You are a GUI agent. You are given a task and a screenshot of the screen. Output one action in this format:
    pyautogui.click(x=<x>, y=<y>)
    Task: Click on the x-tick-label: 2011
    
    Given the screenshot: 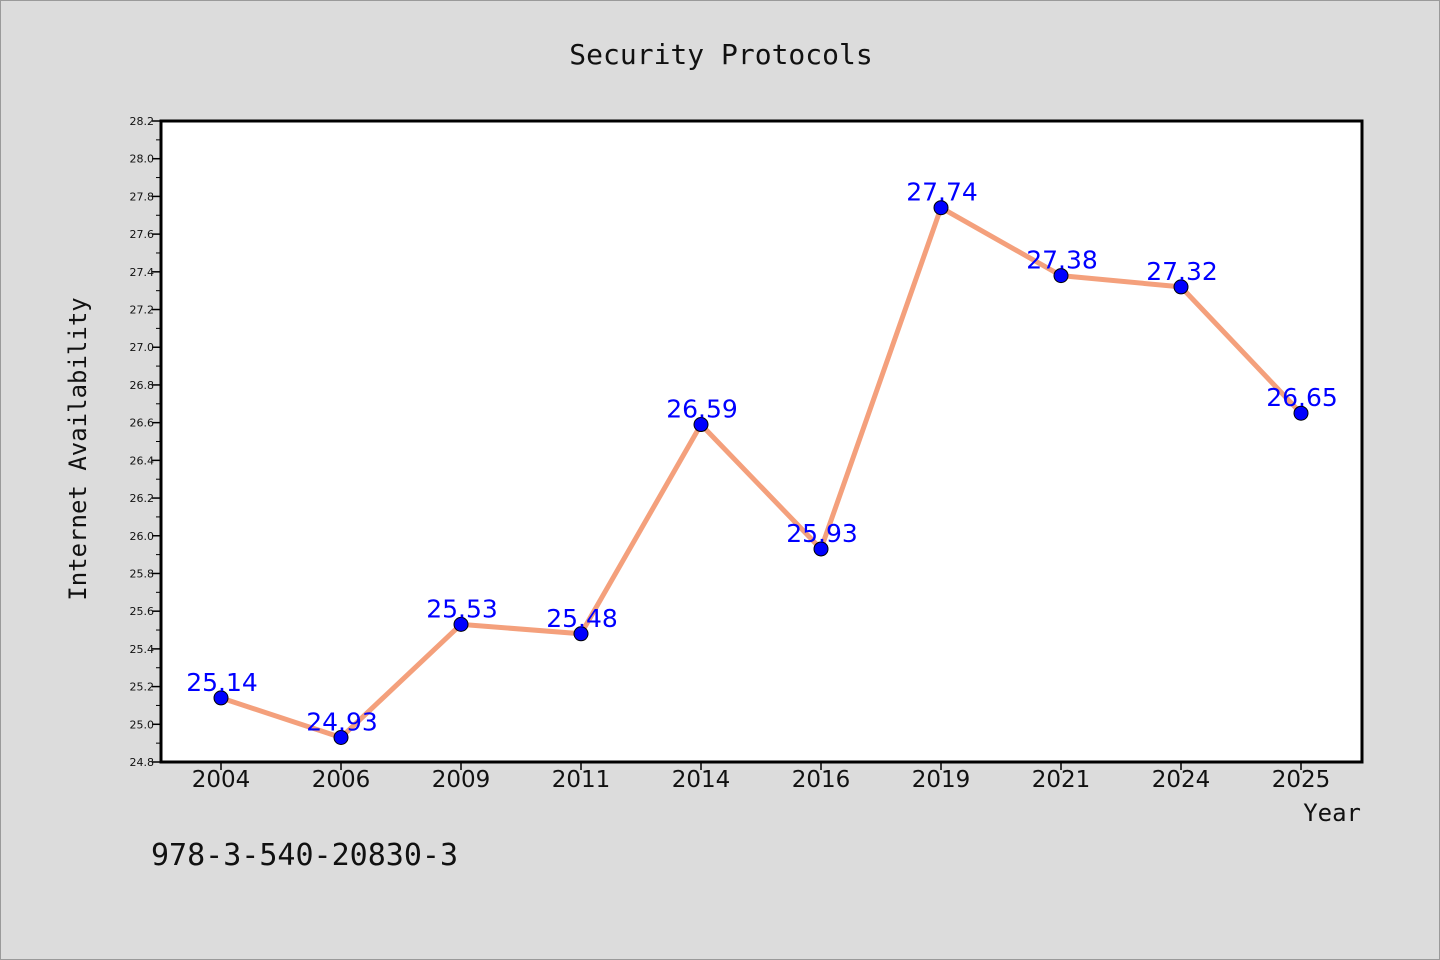 What is the action you would take?
    pyautogui.click(x=581, y=780)
    